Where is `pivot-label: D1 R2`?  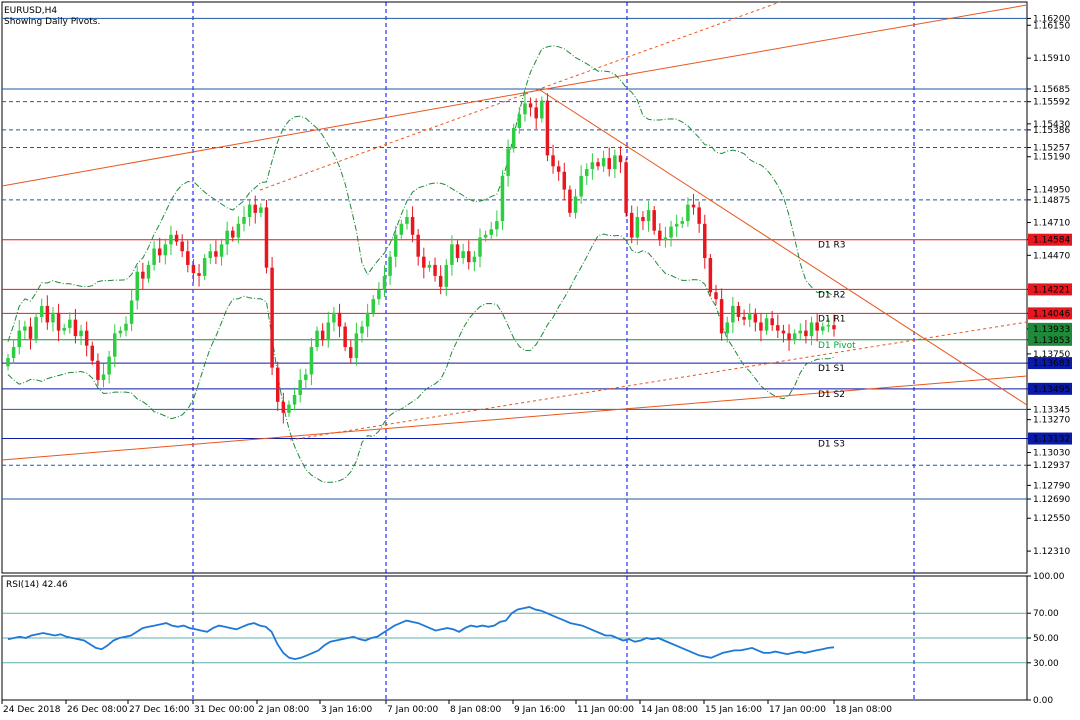 pivot-label: D1 R2 is located at coordinates (832, 295).